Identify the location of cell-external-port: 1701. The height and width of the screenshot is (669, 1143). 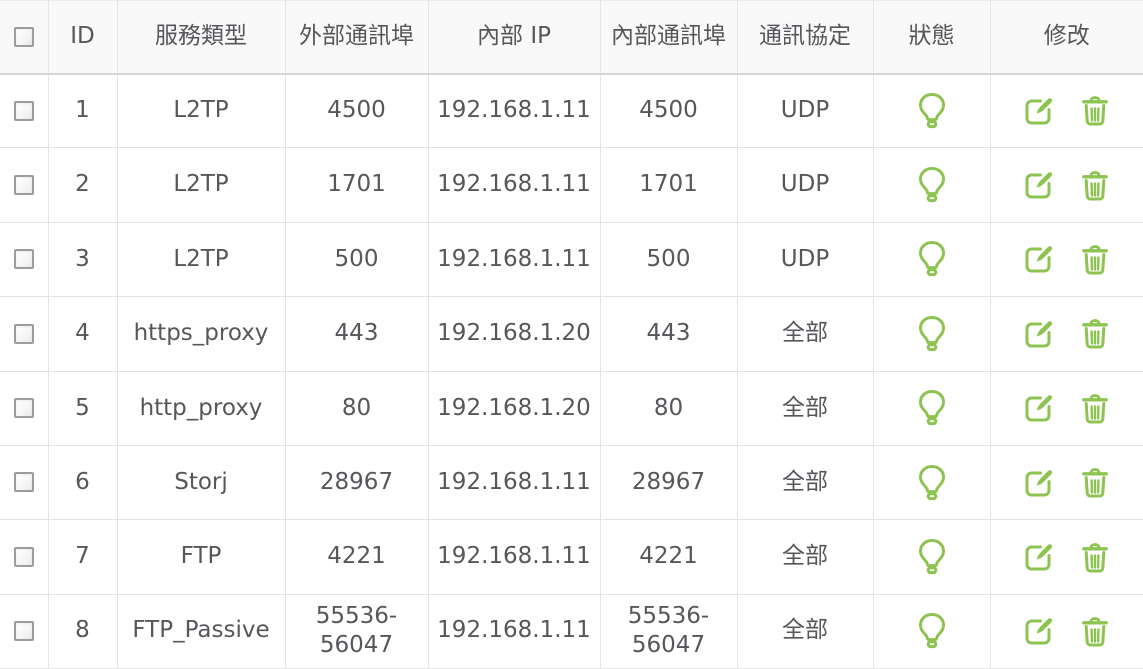
(357, 185).